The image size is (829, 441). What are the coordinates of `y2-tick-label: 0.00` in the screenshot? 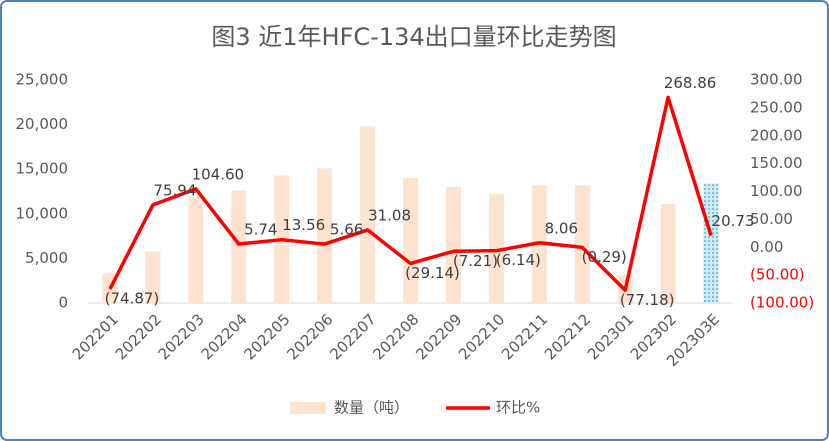 It's located at (766, 247).